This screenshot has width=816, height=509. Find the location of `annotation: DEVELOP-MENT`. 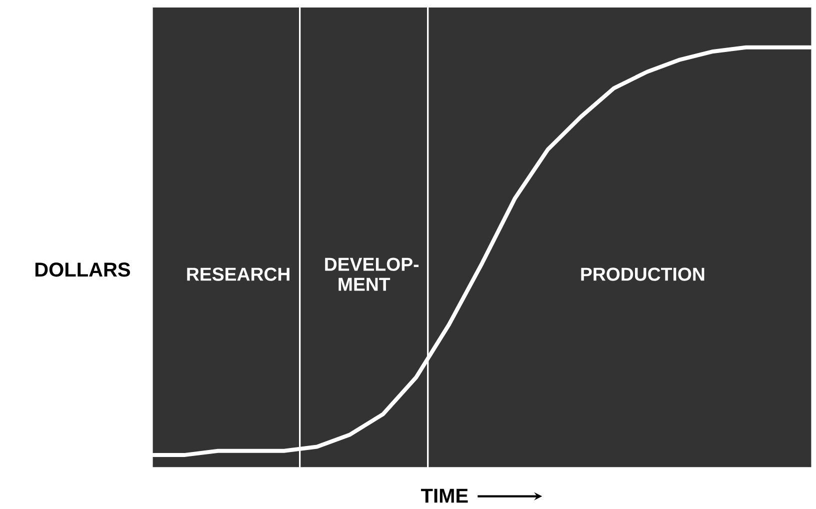

annotation: DEVELOP-MENT is located at coordinates (372, 274).